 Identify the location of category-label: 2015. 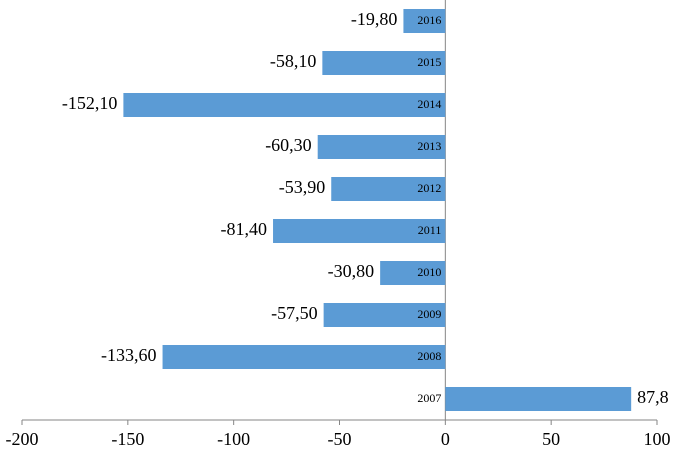
(429, 62).